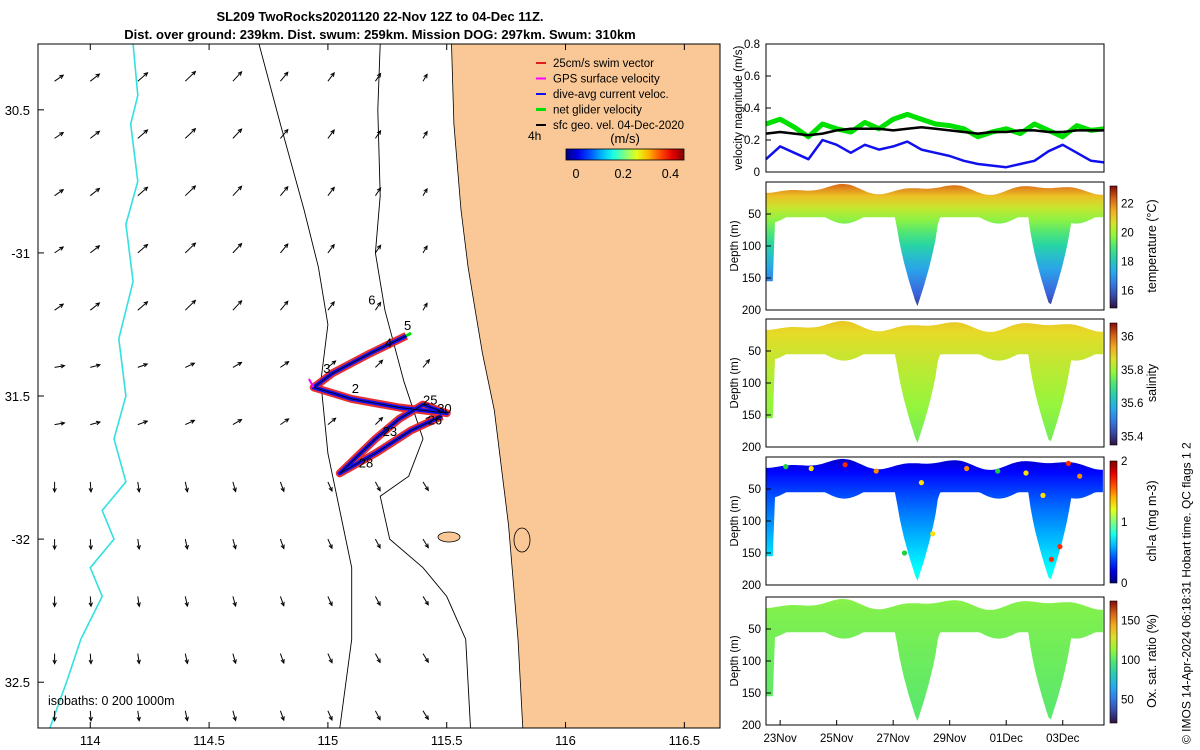 The image size is (1200, 750). Describe the element at coordinates (90, 740) in the screenshot. I see `map-x-tick-label: 114` at that location.